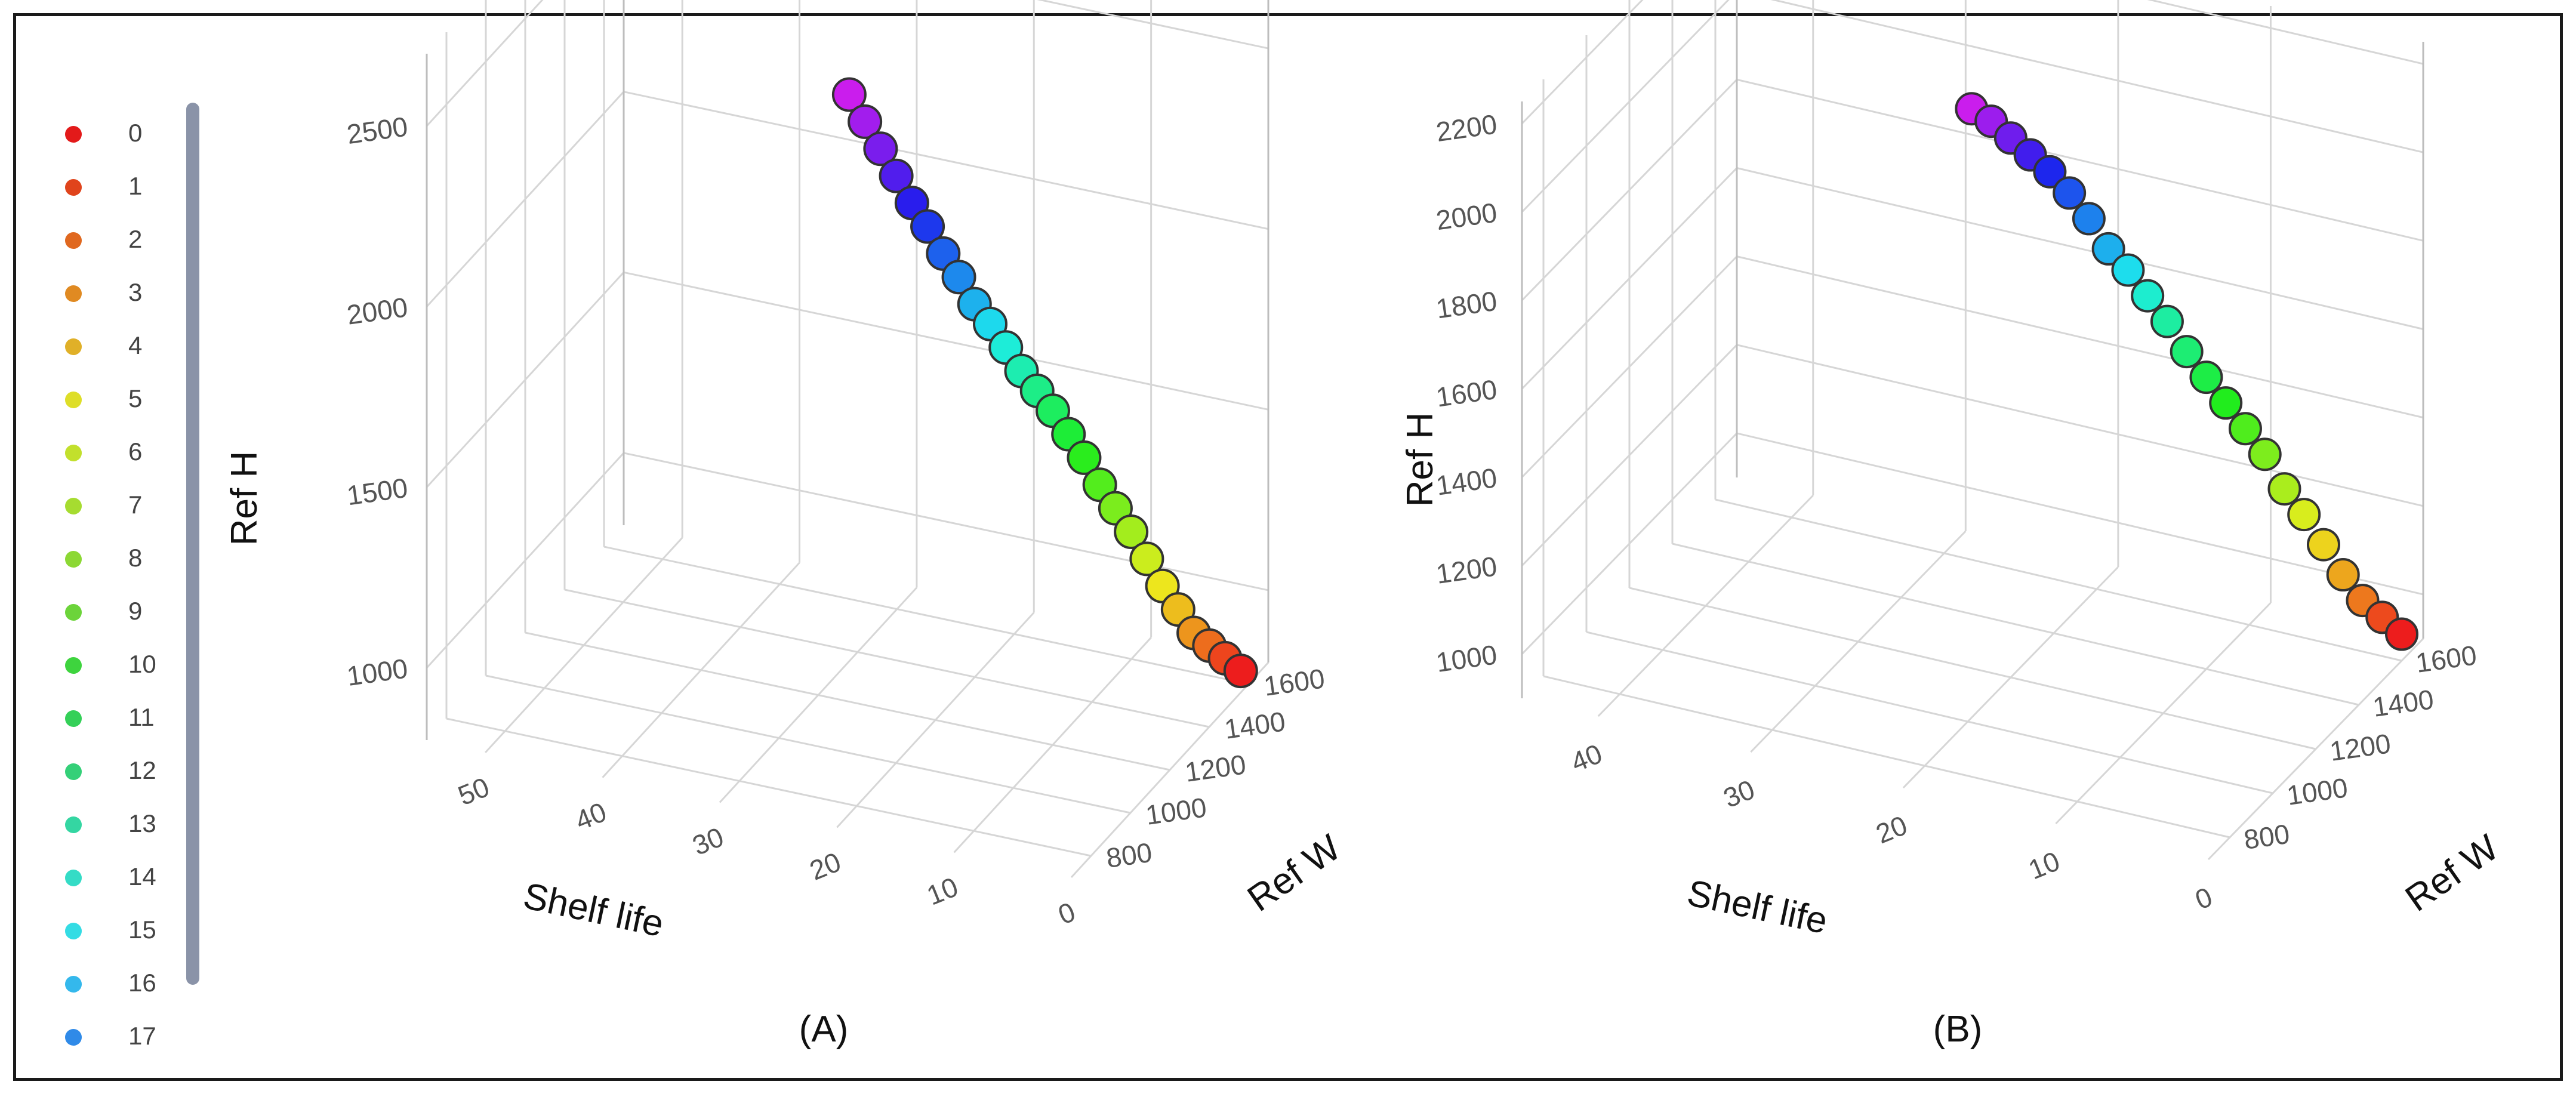  Describe the element at coordinates (125, 347) in the screenshot. I see `legend-item: 4` at that location.